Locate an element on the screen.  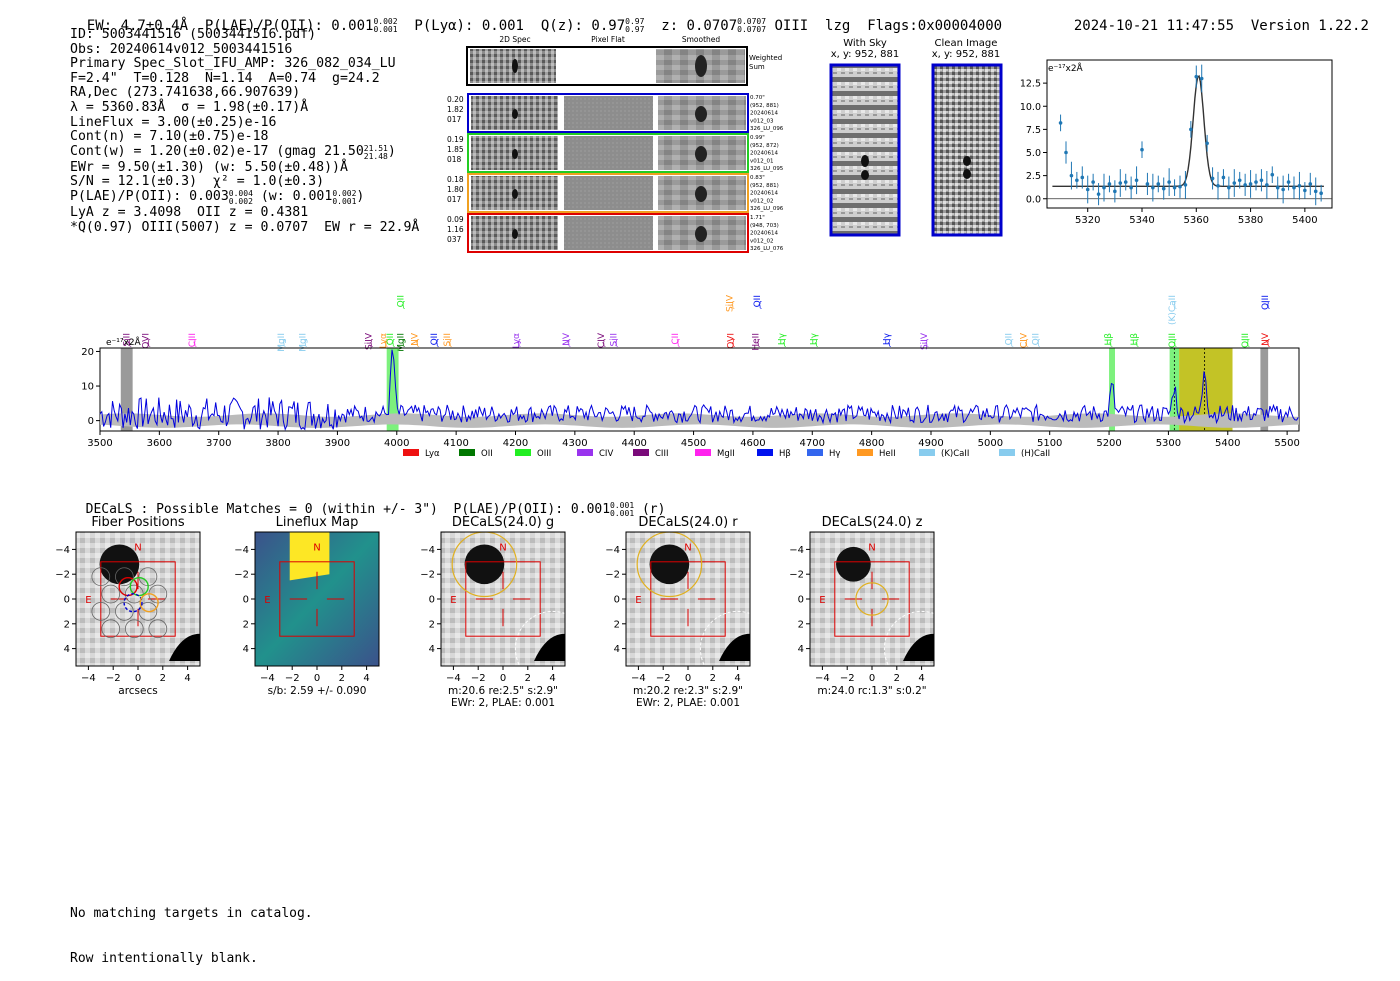
info-sn: S/N = 12.1(±0.3) χ² = 1.0(±0.3) is located at coordinates (197, 182).